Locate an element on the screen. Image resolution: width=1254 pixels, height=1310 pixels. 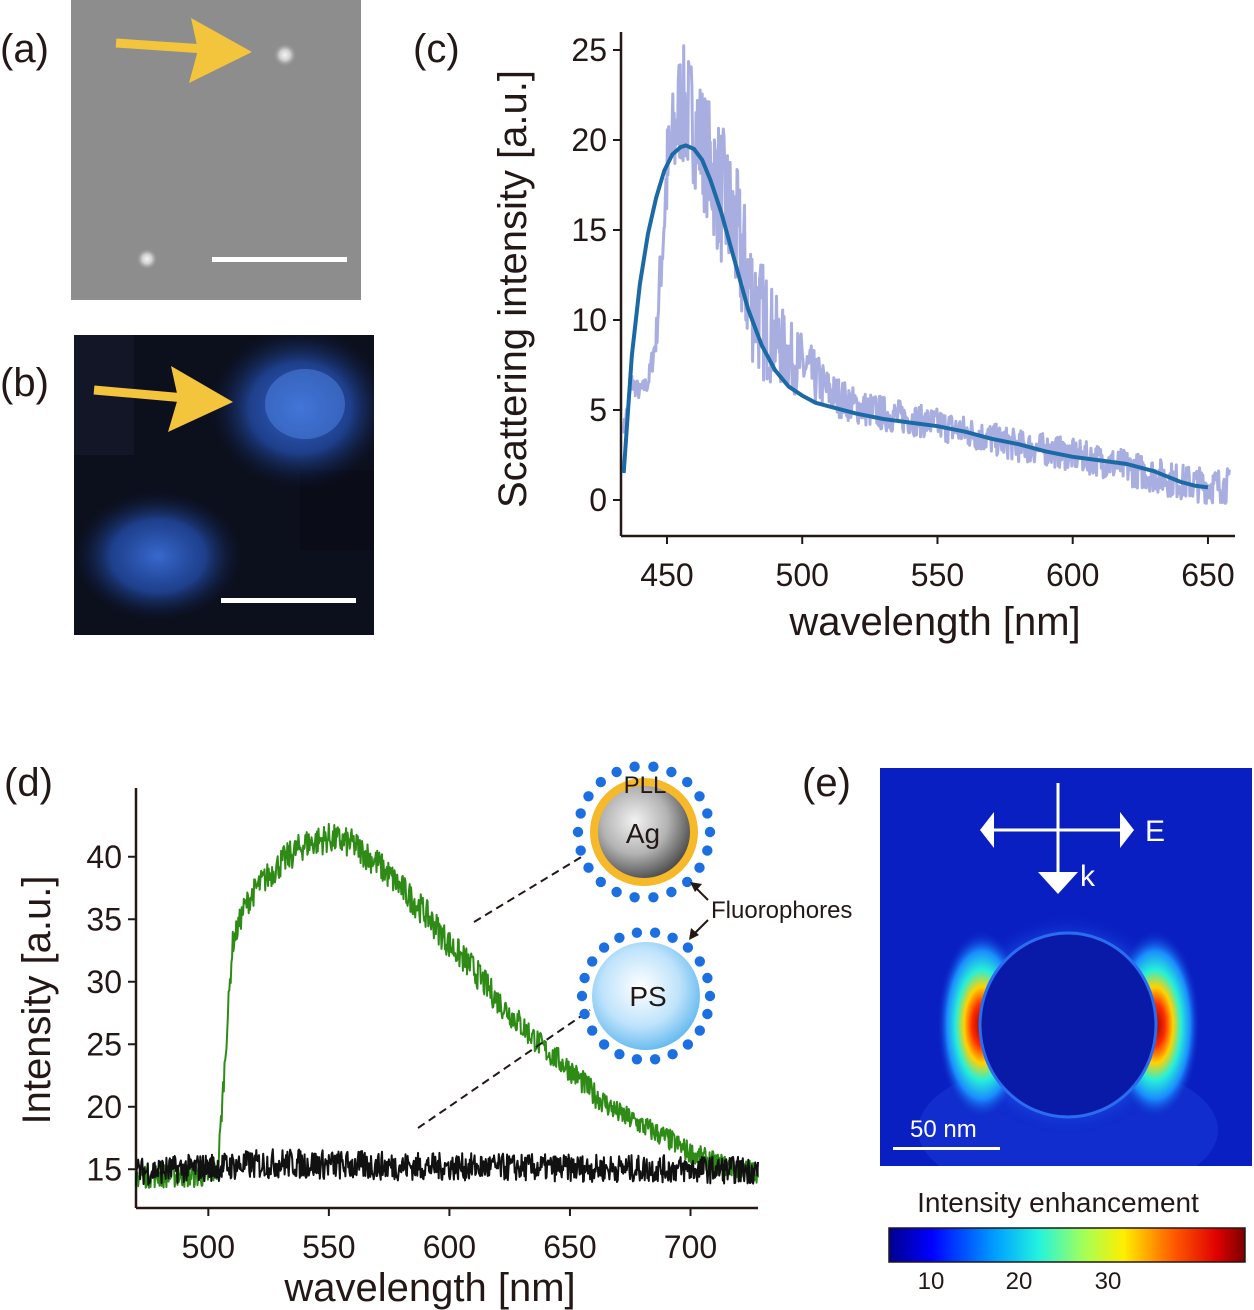
nanoparticle-marked is located at coordinates (285, 55).